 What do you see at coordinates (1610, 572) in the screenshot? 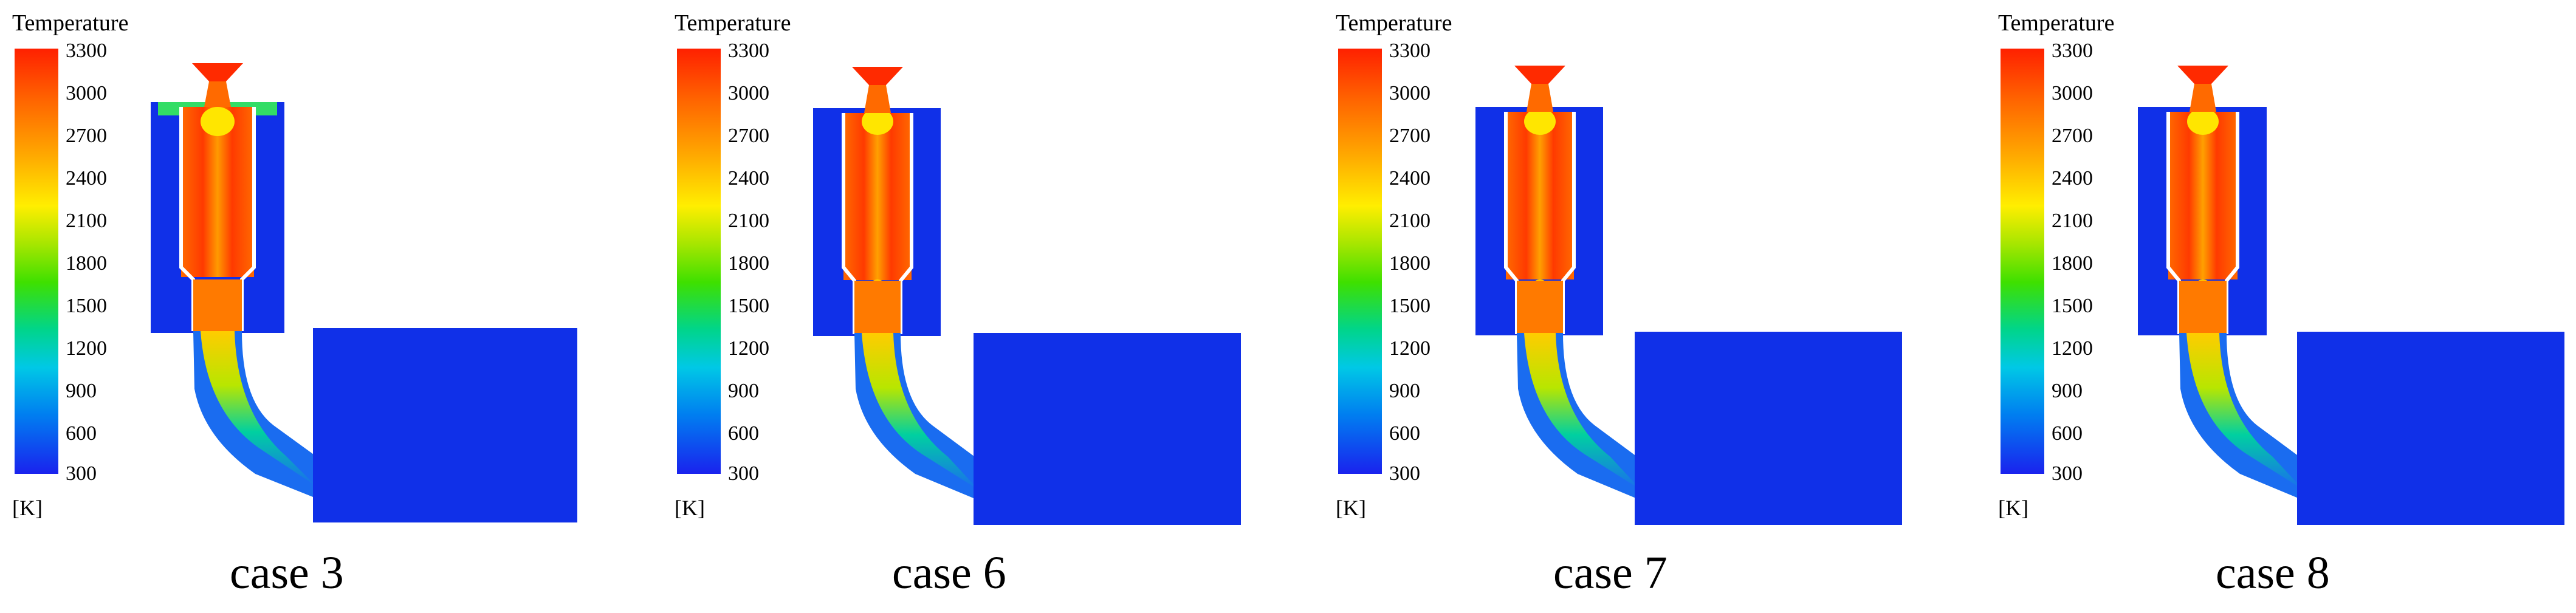
I see `case-label: case 7` at bounding box center [1610, 572].